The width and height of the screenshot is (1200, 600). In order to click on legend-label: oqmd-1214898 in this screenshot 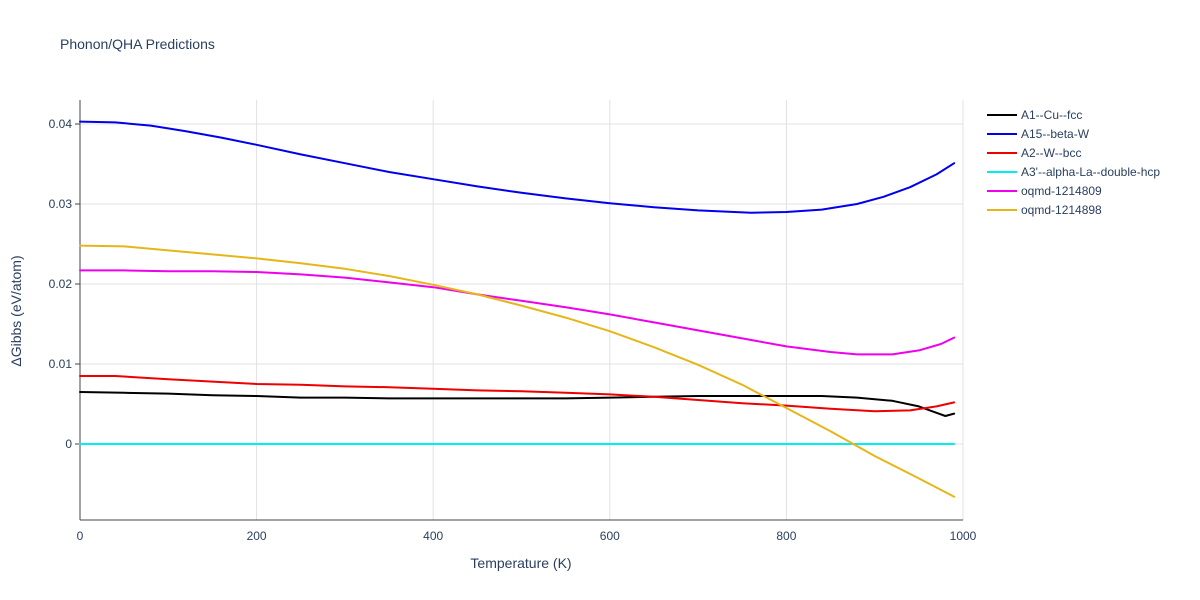, I will do `click(1061, 210)`.